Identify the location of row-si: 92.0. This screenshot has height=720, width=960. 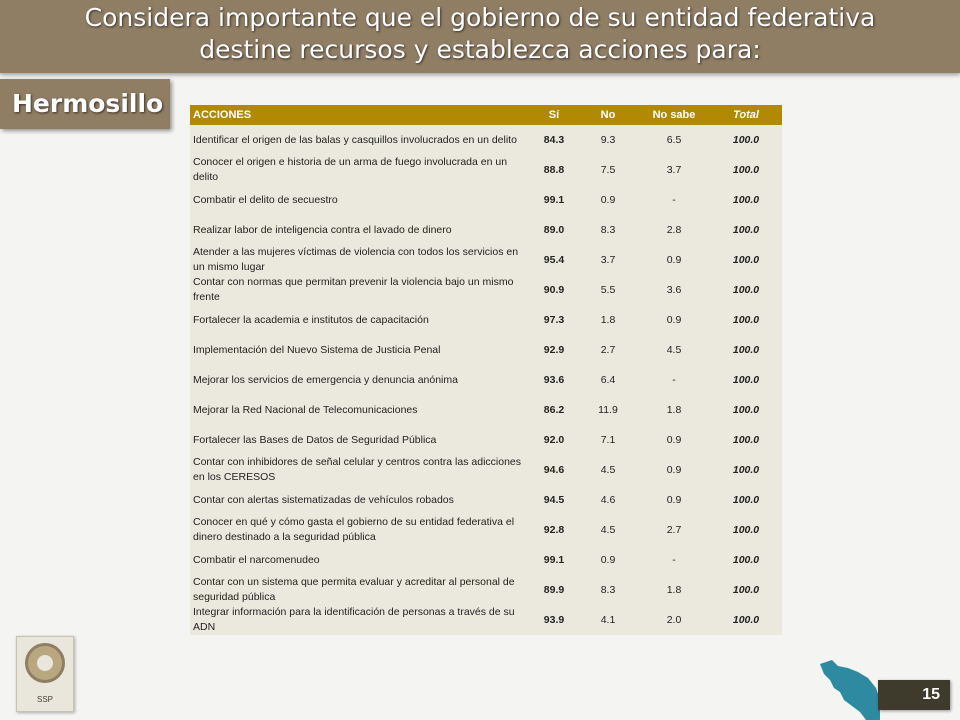
(554, 440).